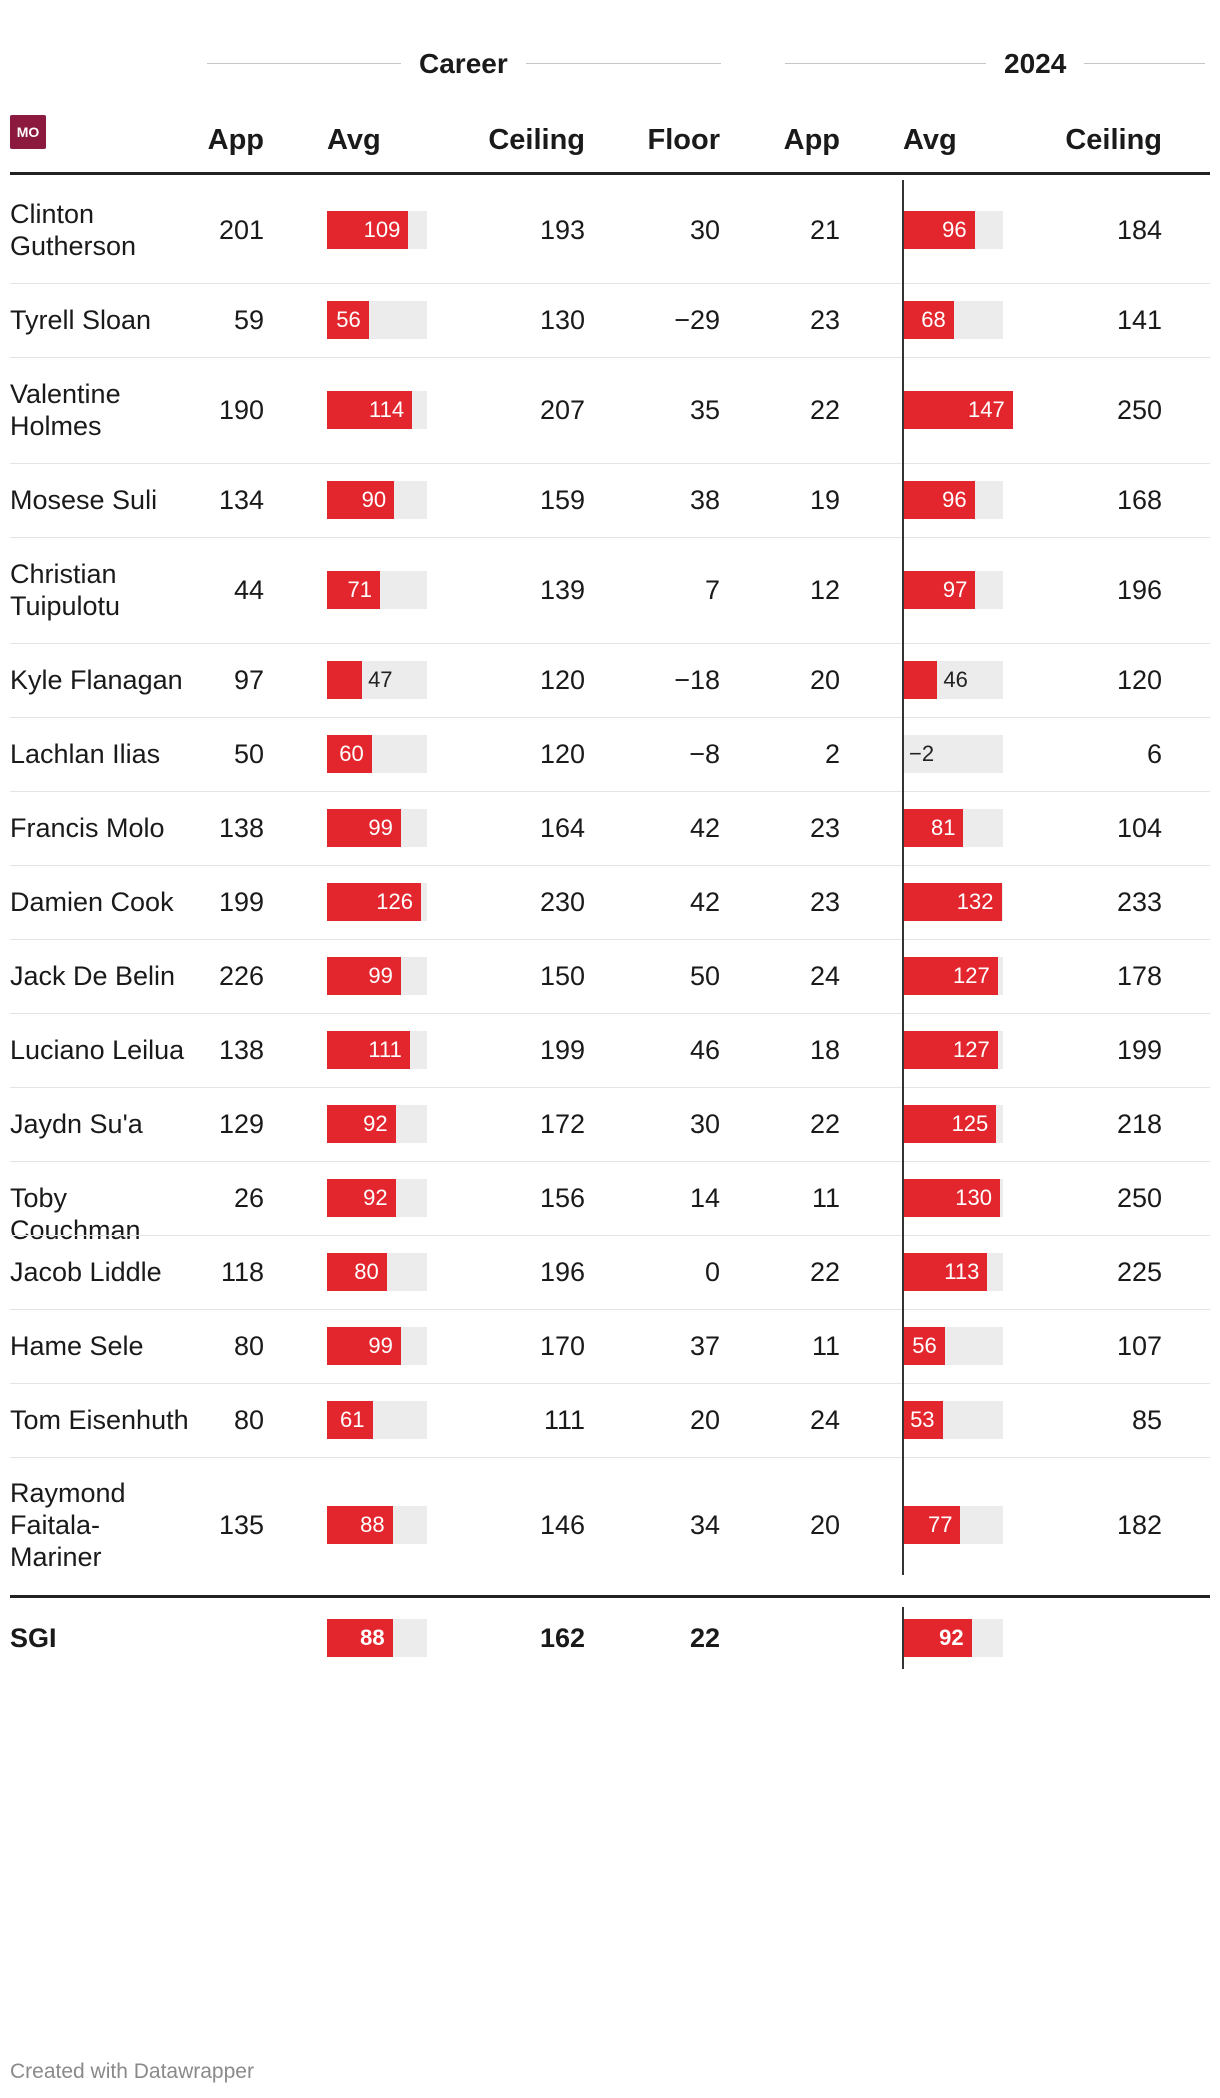 This screenshot has height=2098, width=1220. What do you see at coordinates (954, 229) in the screenshot?
I see `row-1-2024-avg-value: 96` at bounding box center [954, 229].